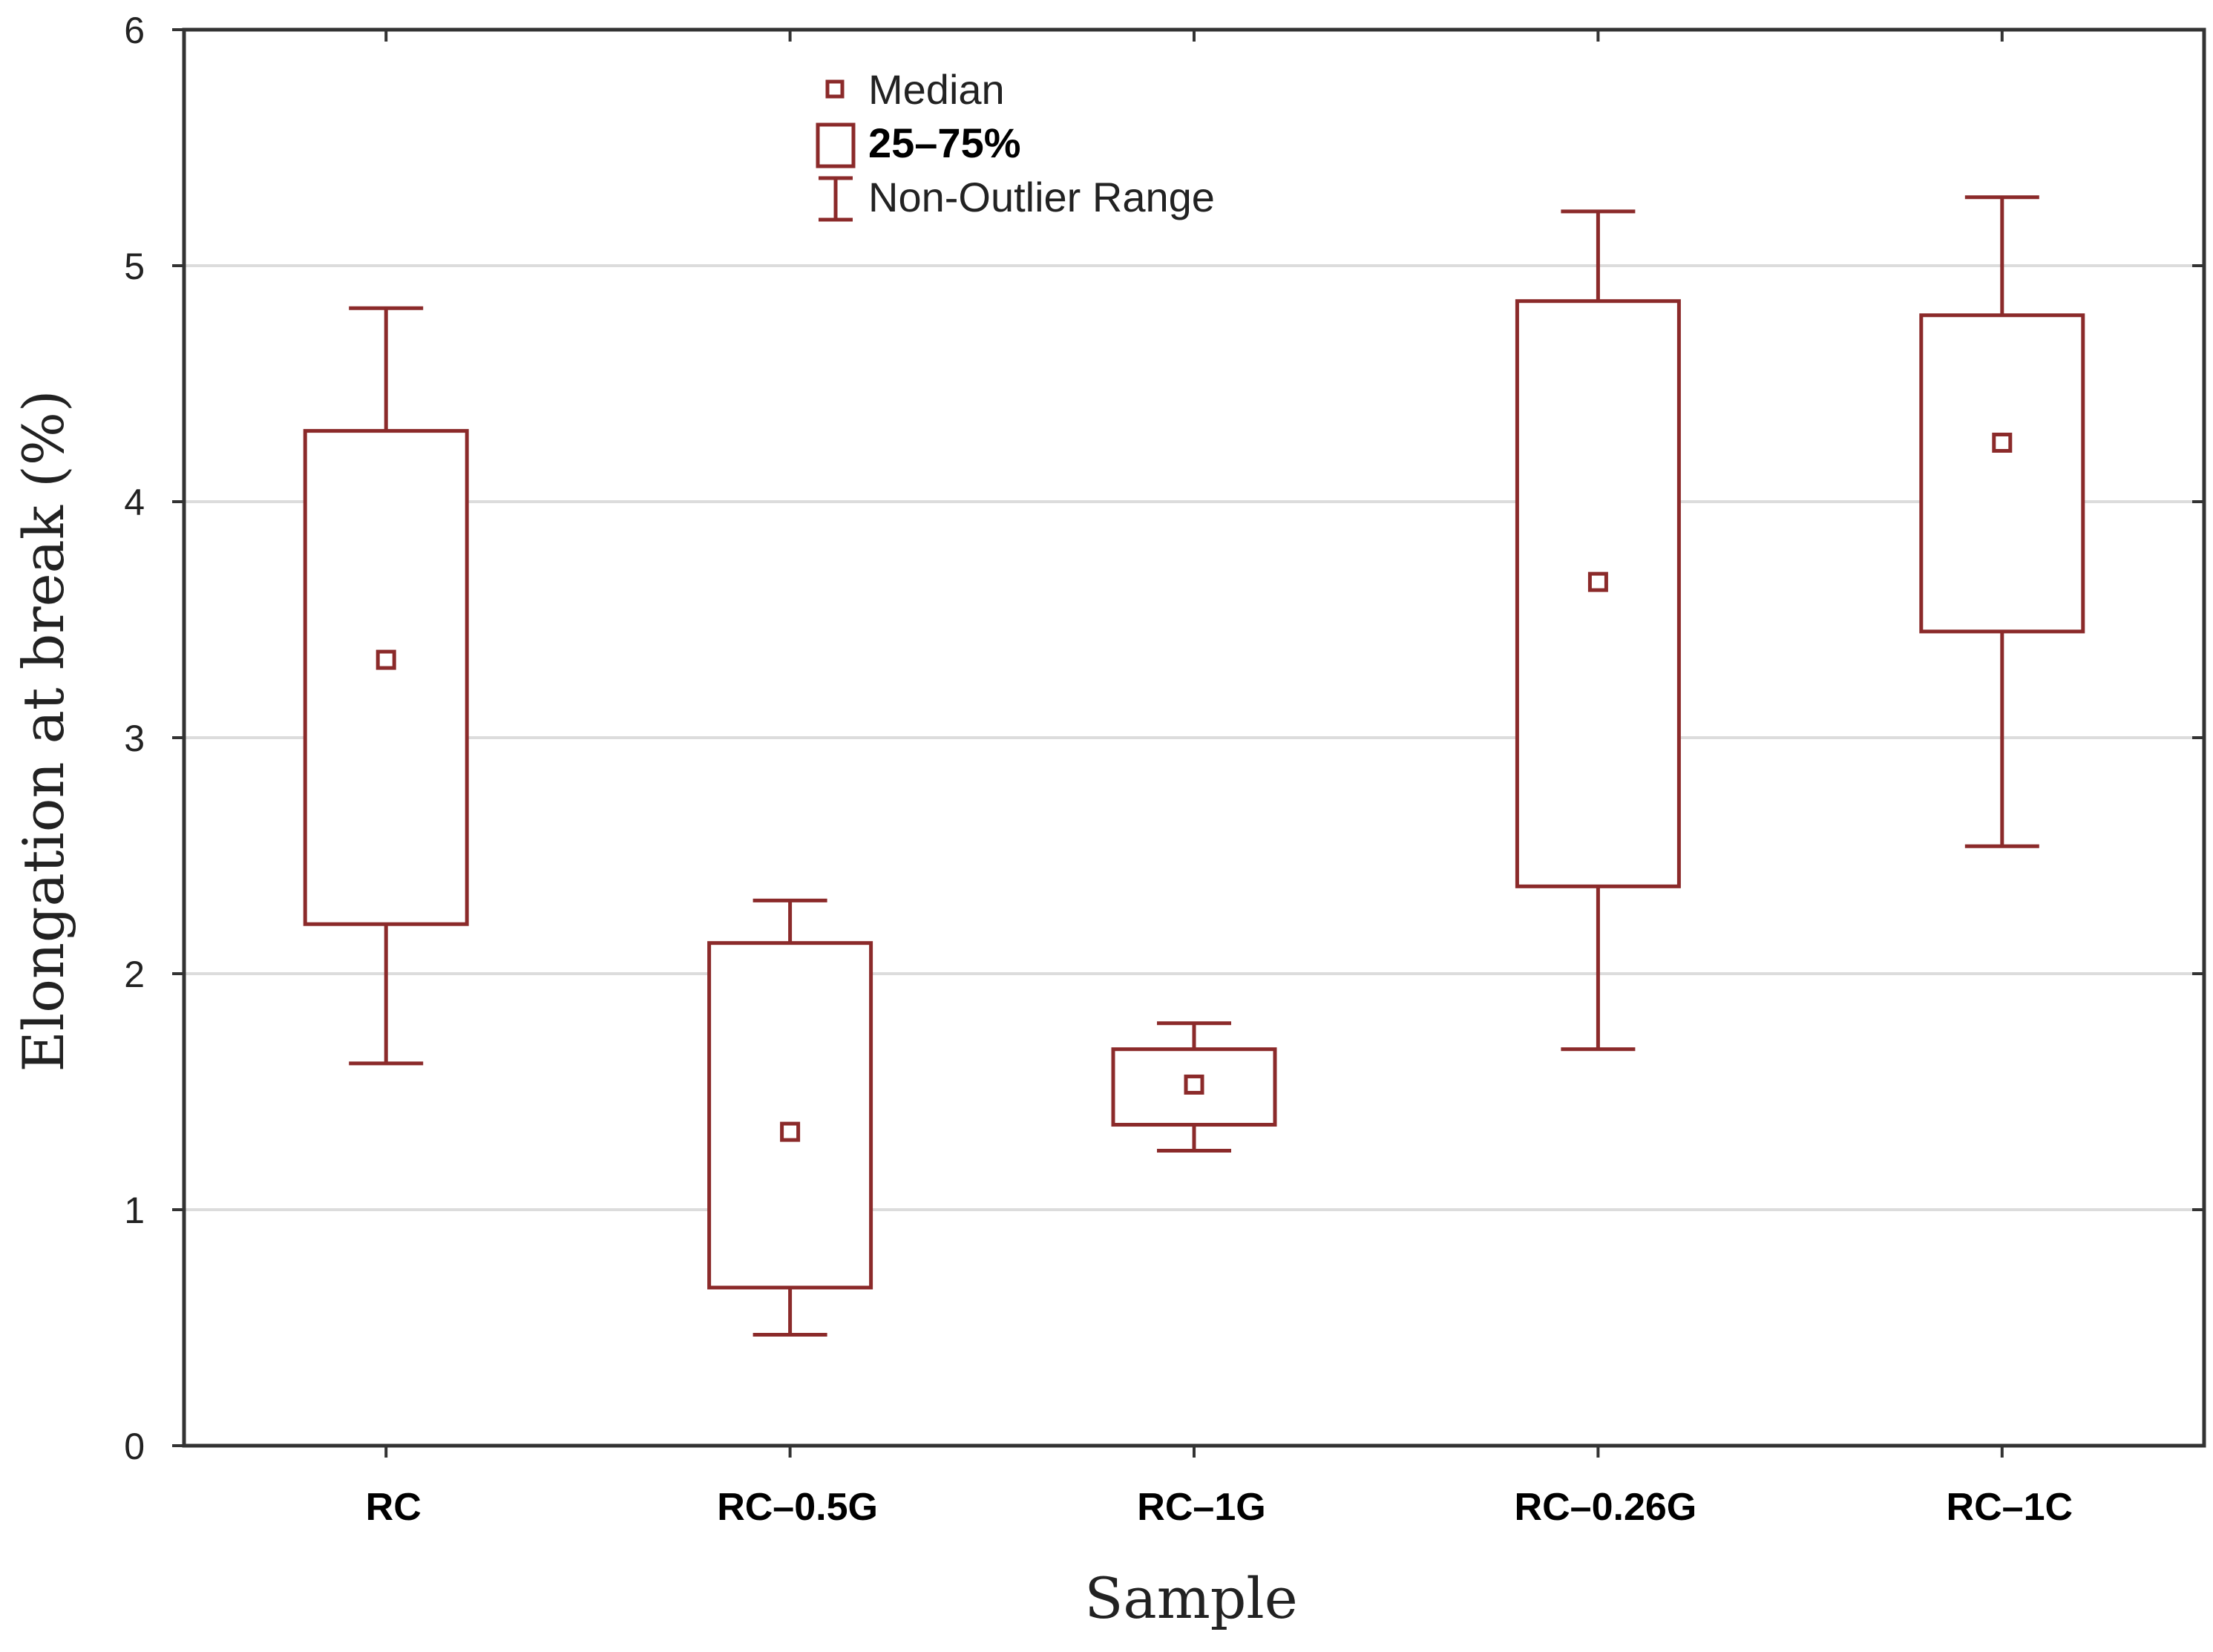  I want to click on legend-median-marker, so click(835, 89).